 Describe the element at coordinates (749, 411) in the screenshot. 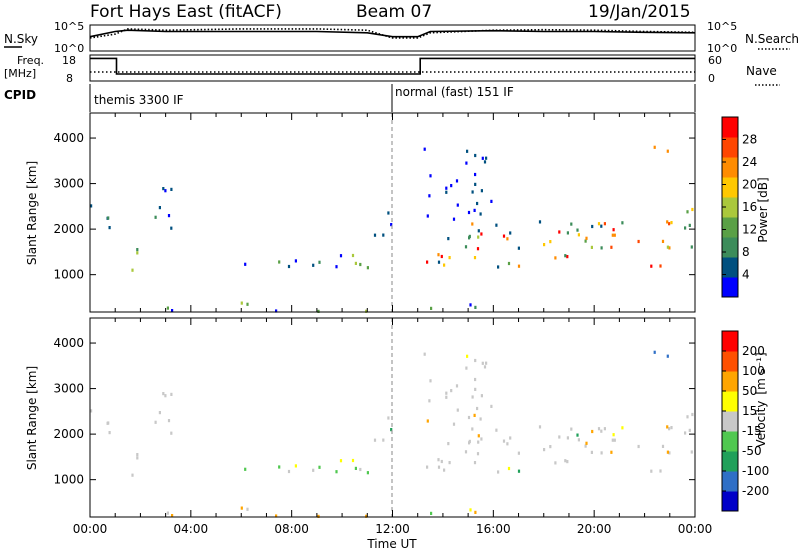

I see `colorbar-tick-label: 15` at that location.